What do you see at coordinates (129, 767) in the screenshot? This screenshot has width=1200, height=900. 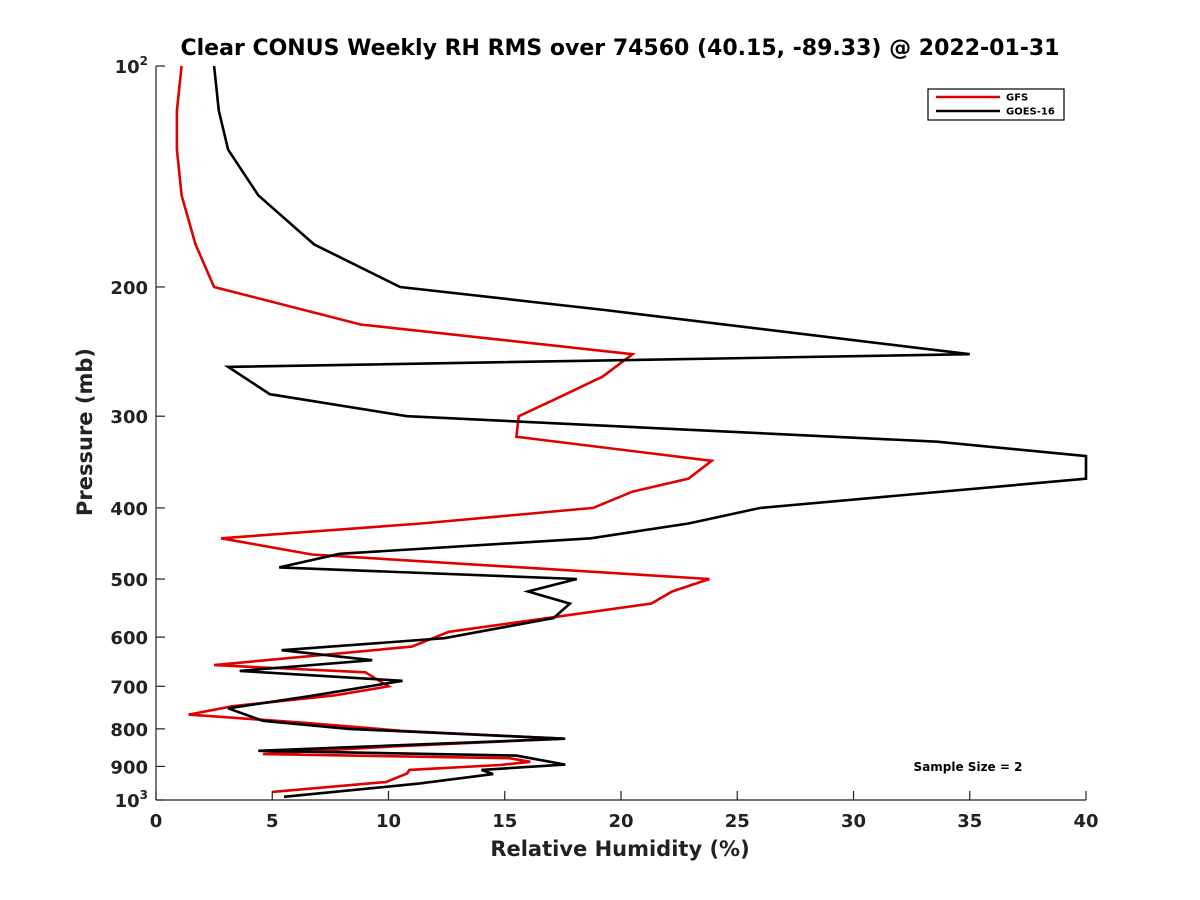 I see `y-tick-label: 900` at bounding box center [129, 767].